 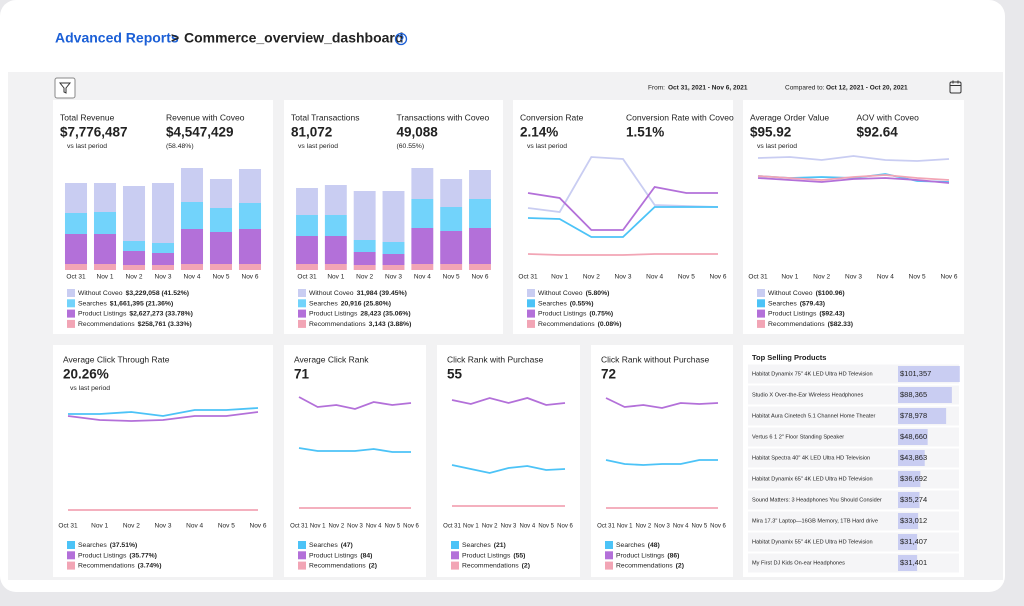 What do you see at coordinates (455, 374) in the screenshot?
I see `kpi-value: 55` at bounding box center [455, 374].